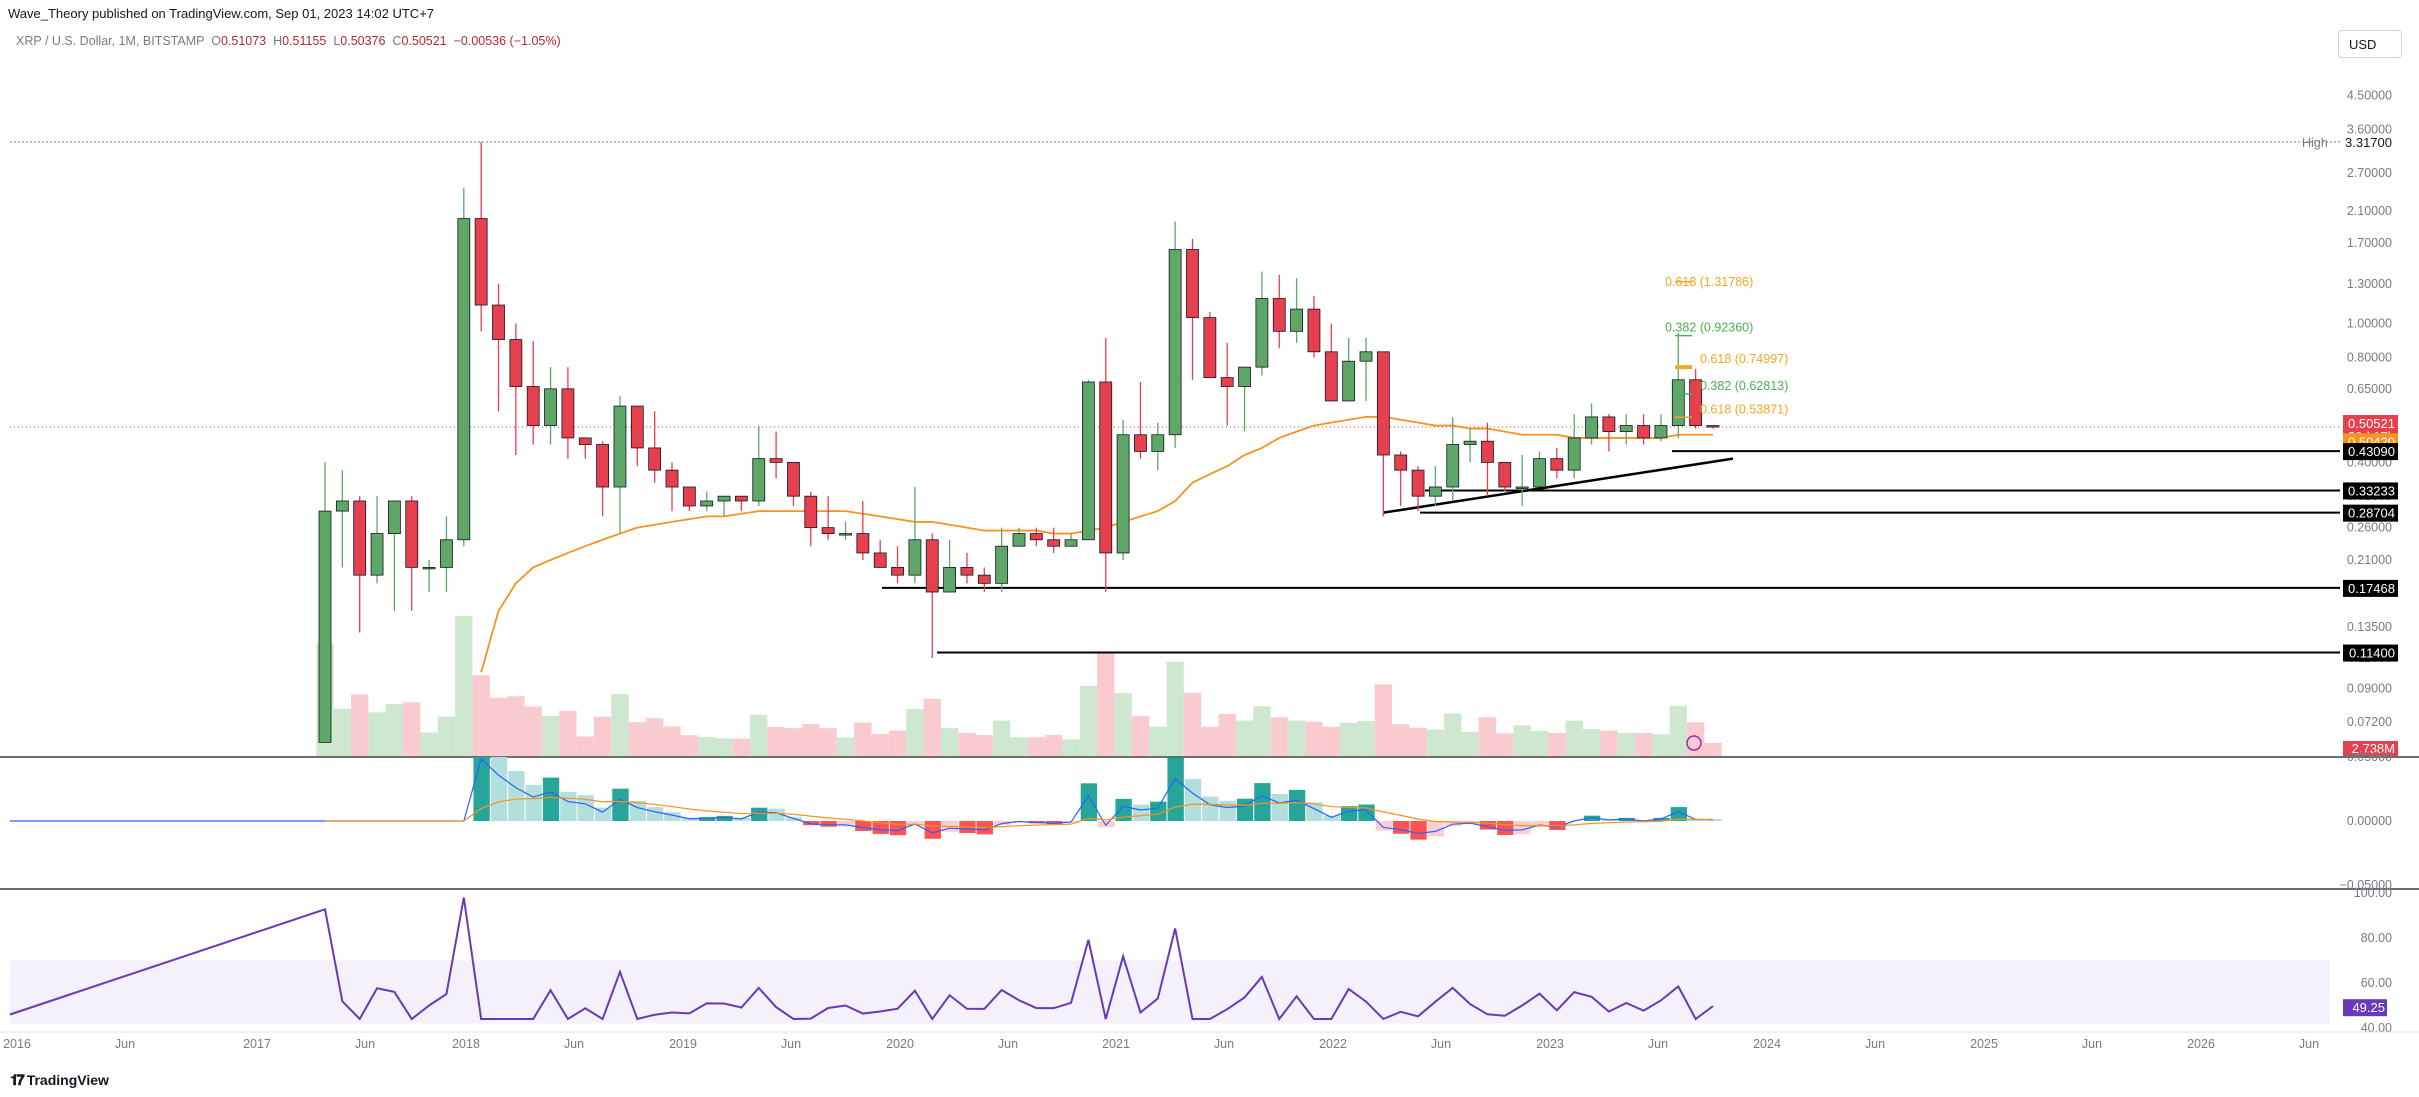  Describe the element at coordinates (257, 1044) in the screenshot. I see `x-axis-tick: 2017` at that location.